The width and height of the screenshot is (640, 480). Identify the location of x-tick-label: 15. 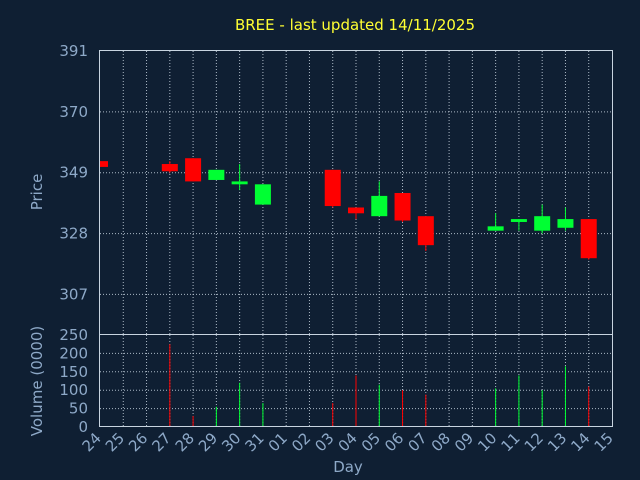
(604, 442).